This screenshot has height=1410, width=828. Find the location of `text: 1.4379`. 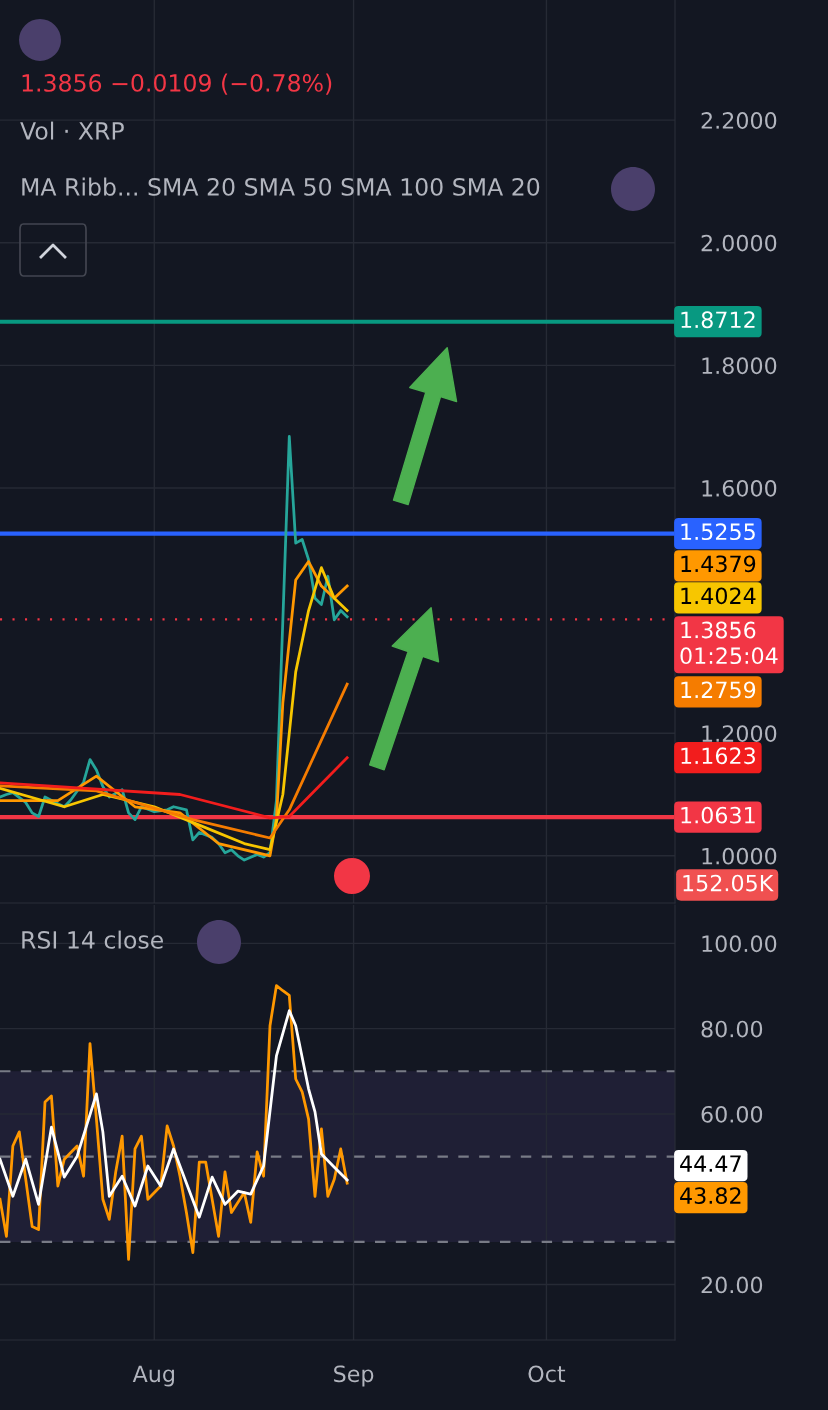

text: 1.4379 is located at coordinates (718, 564).